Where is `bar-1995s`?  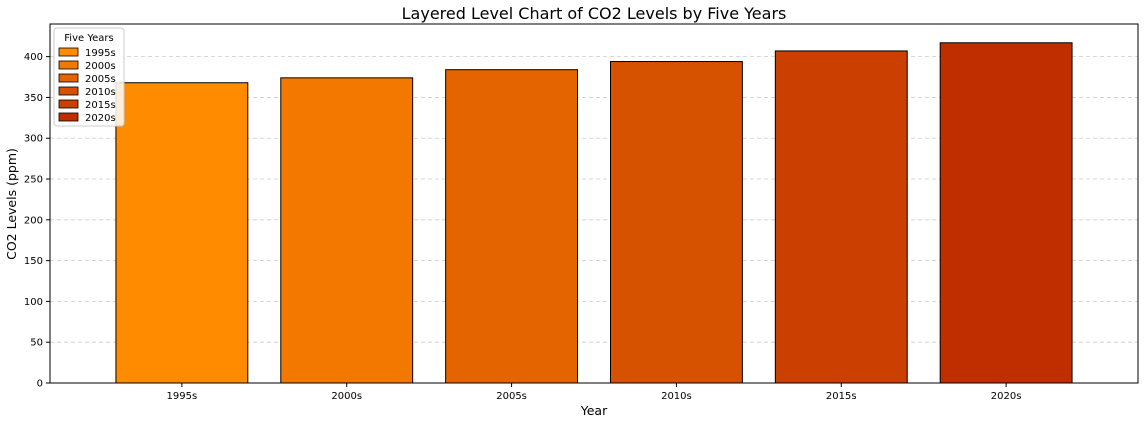 bar-1995s is located at coordinates (182, 233).